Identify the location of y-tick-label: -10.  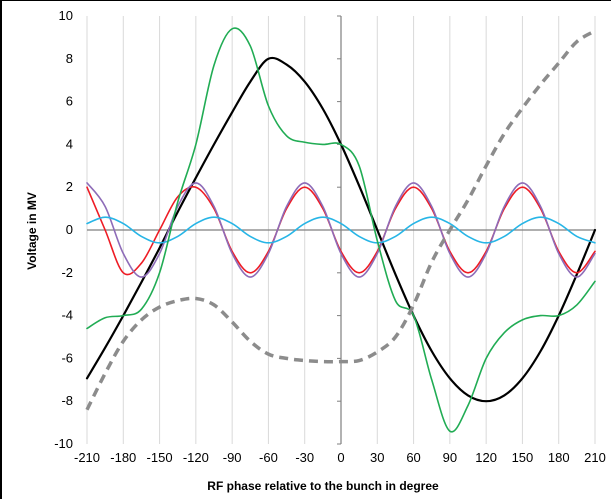
(63, 443).